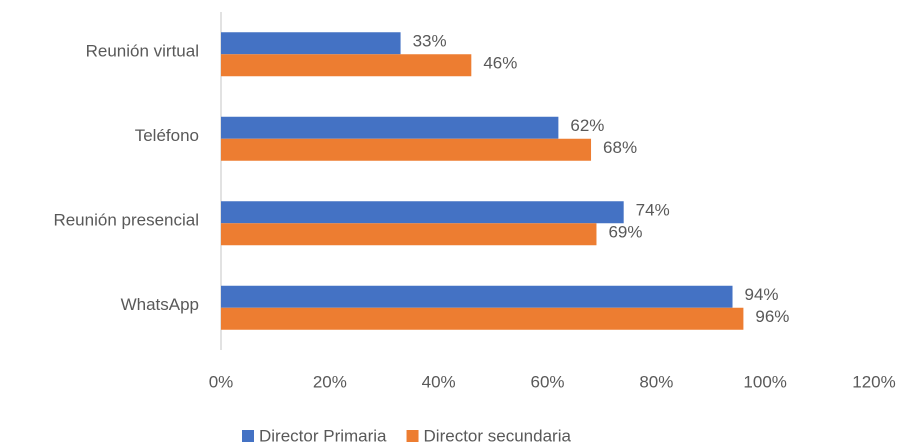 The image size is (907, 445). What do you see at coordinates (625, 232) in the screenshot?
I see `data-label: 69%` at bounding box center [625, 232].